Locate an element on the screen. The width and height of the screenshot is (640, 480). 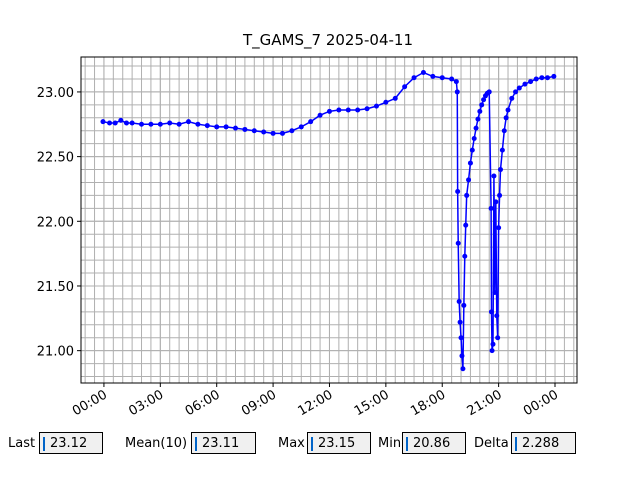
x-tick-label: 18:00 is located at coordinates (428, 403).